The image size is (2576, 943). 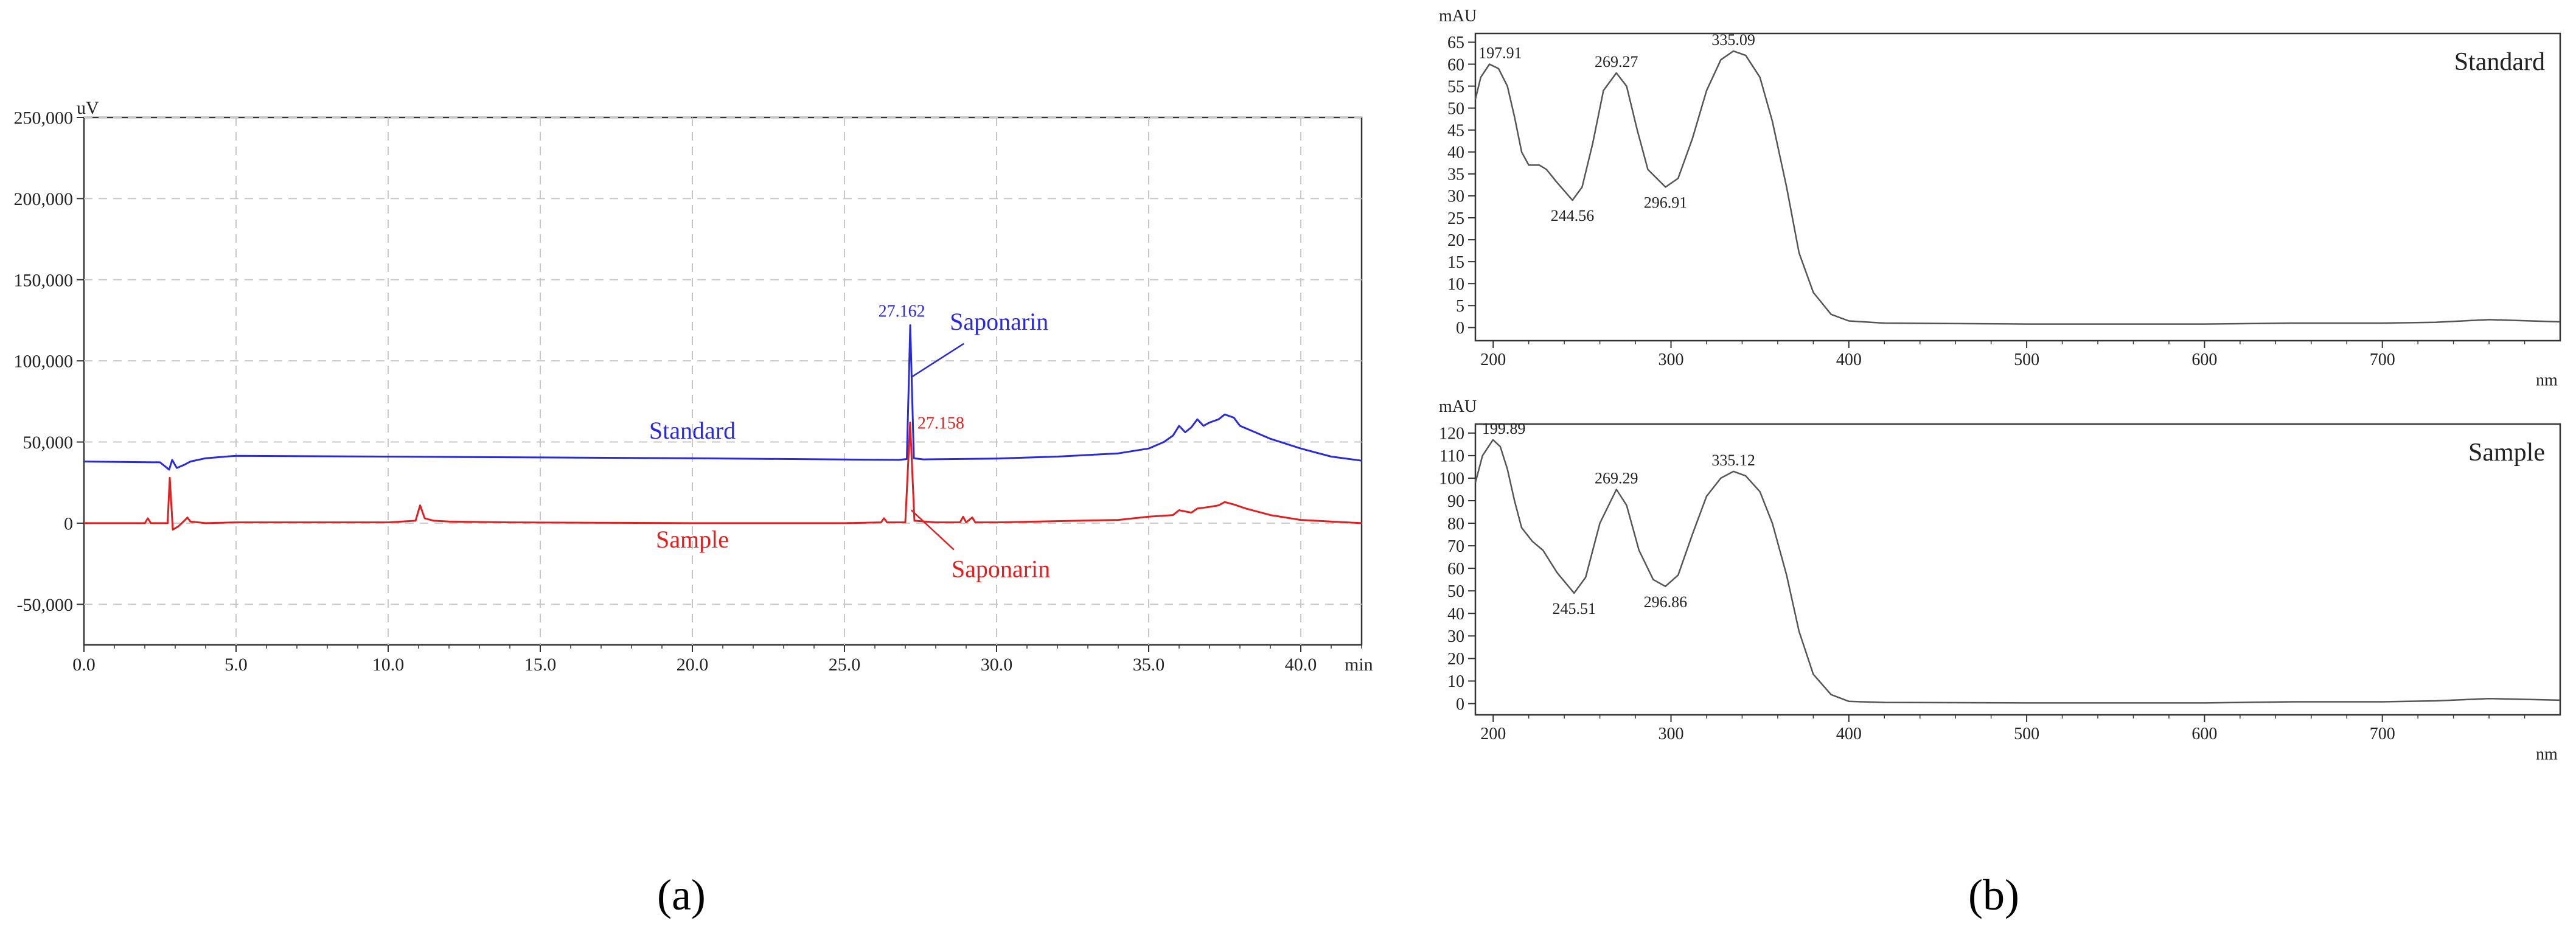 What do you see at coordinates (692, 430) in the screenshot?
I see `chromatogram-series-label: Standard` at bounding box center [692, 430].